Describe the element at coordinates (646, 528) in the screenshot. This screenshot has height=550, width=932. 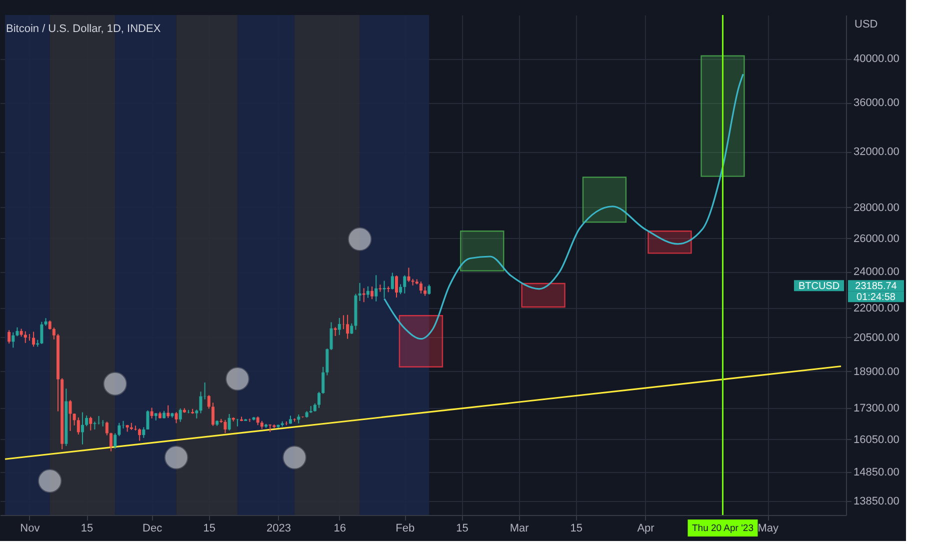
I see `x-tick-label: Apr` at that location.